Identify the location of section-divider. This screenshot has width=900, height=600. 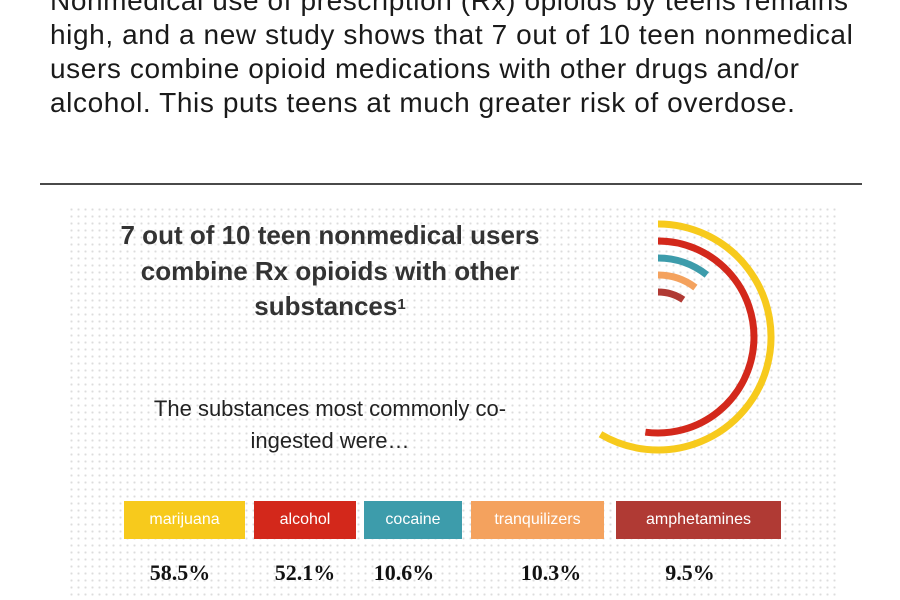
(451, 184).